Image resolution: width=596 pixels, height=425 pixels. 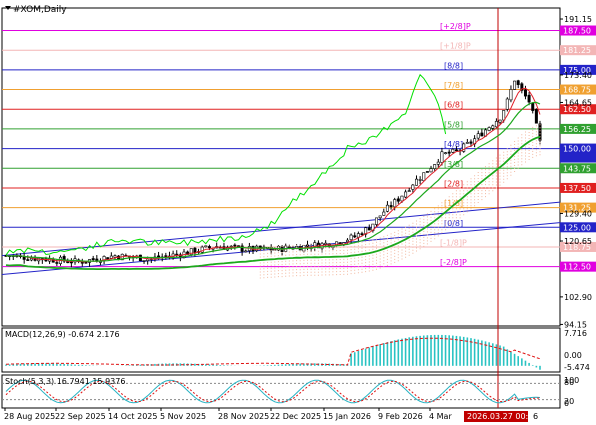 What do you see at coordinates (453, 164) in the screenshot?
I see `murray-label: [3/8]` at bounding box center [453, 164].